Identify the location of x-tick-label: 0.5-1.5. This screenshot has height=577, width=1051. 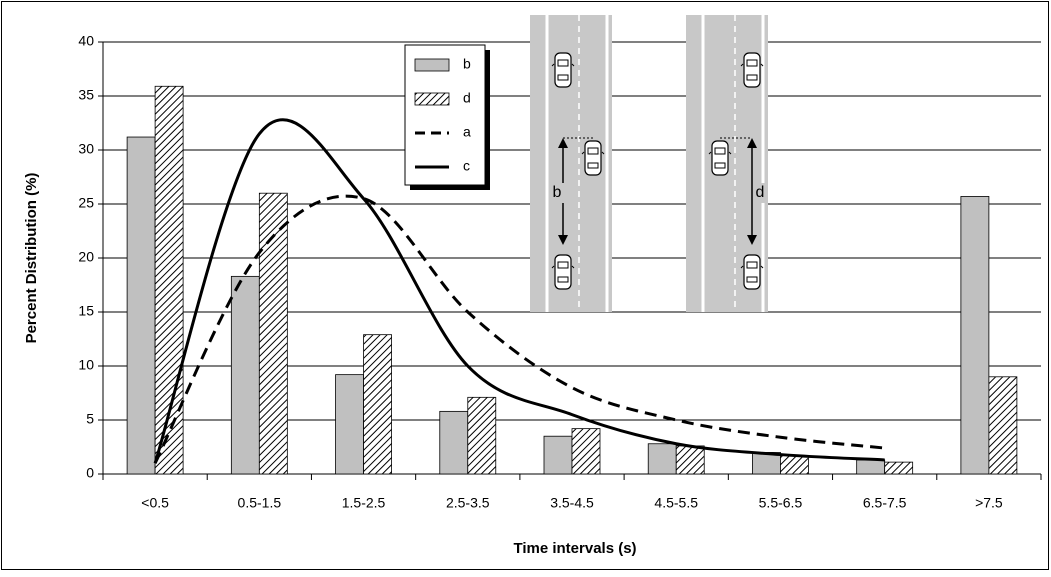
(260, 503).